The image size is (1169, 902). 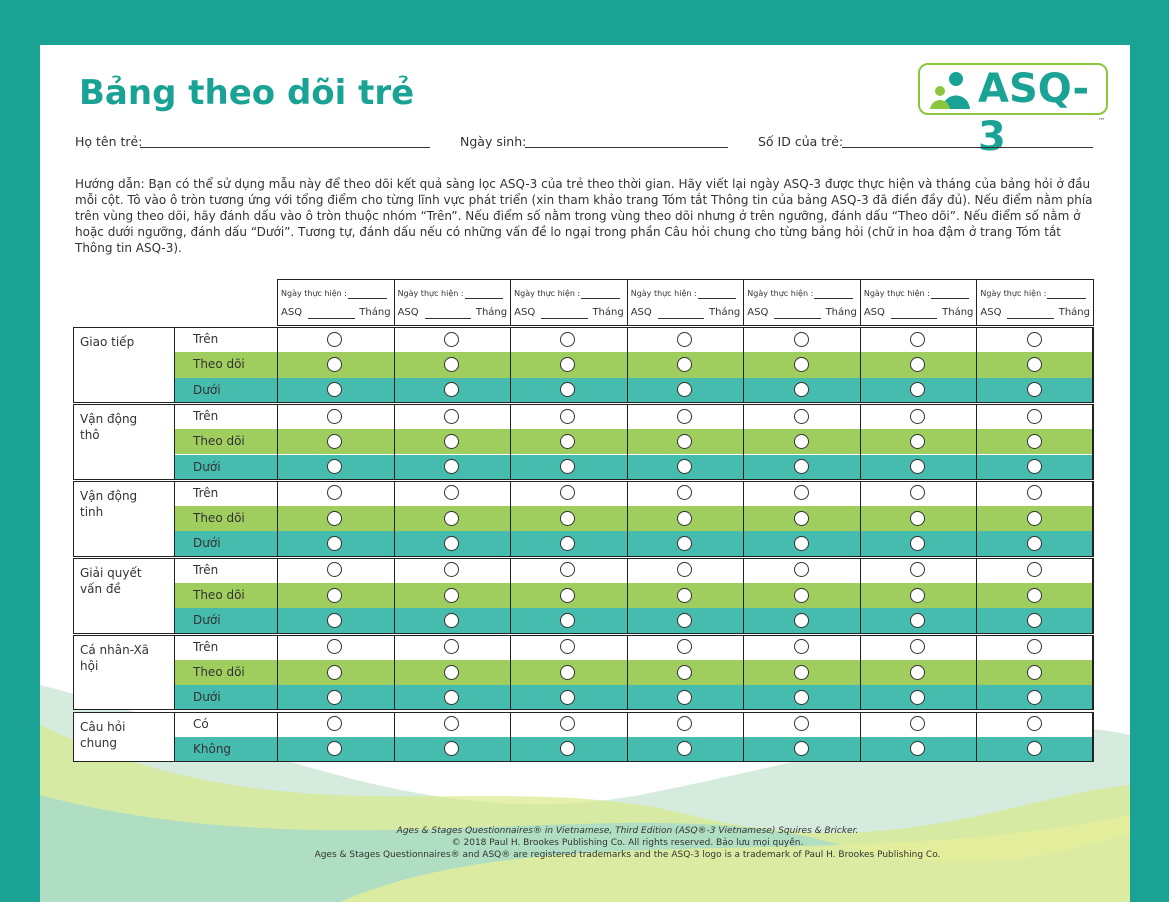 What do you see at coordinates (1034, 113) in the screenshot?
I see `logo-text: ASQ-3` at bounding box center [1034, 113].